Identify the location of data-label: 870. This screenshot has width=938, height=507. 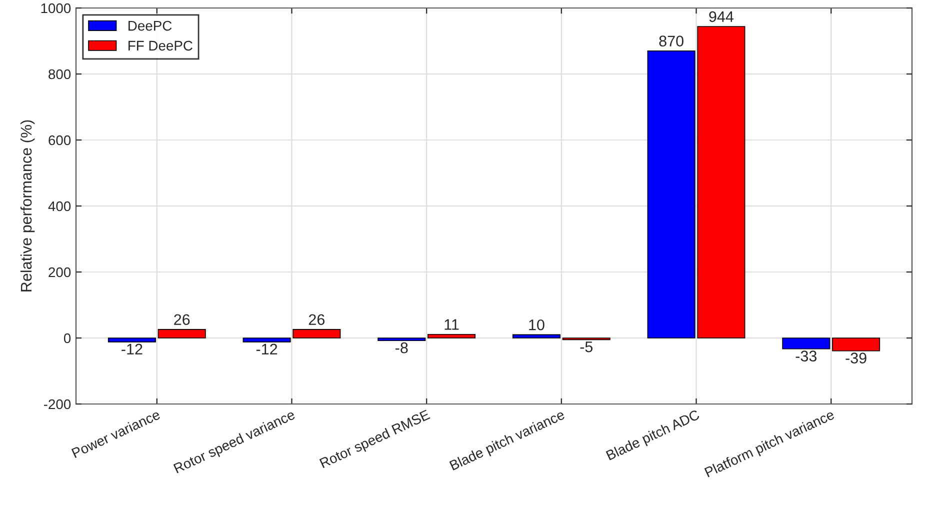
(671, 41).